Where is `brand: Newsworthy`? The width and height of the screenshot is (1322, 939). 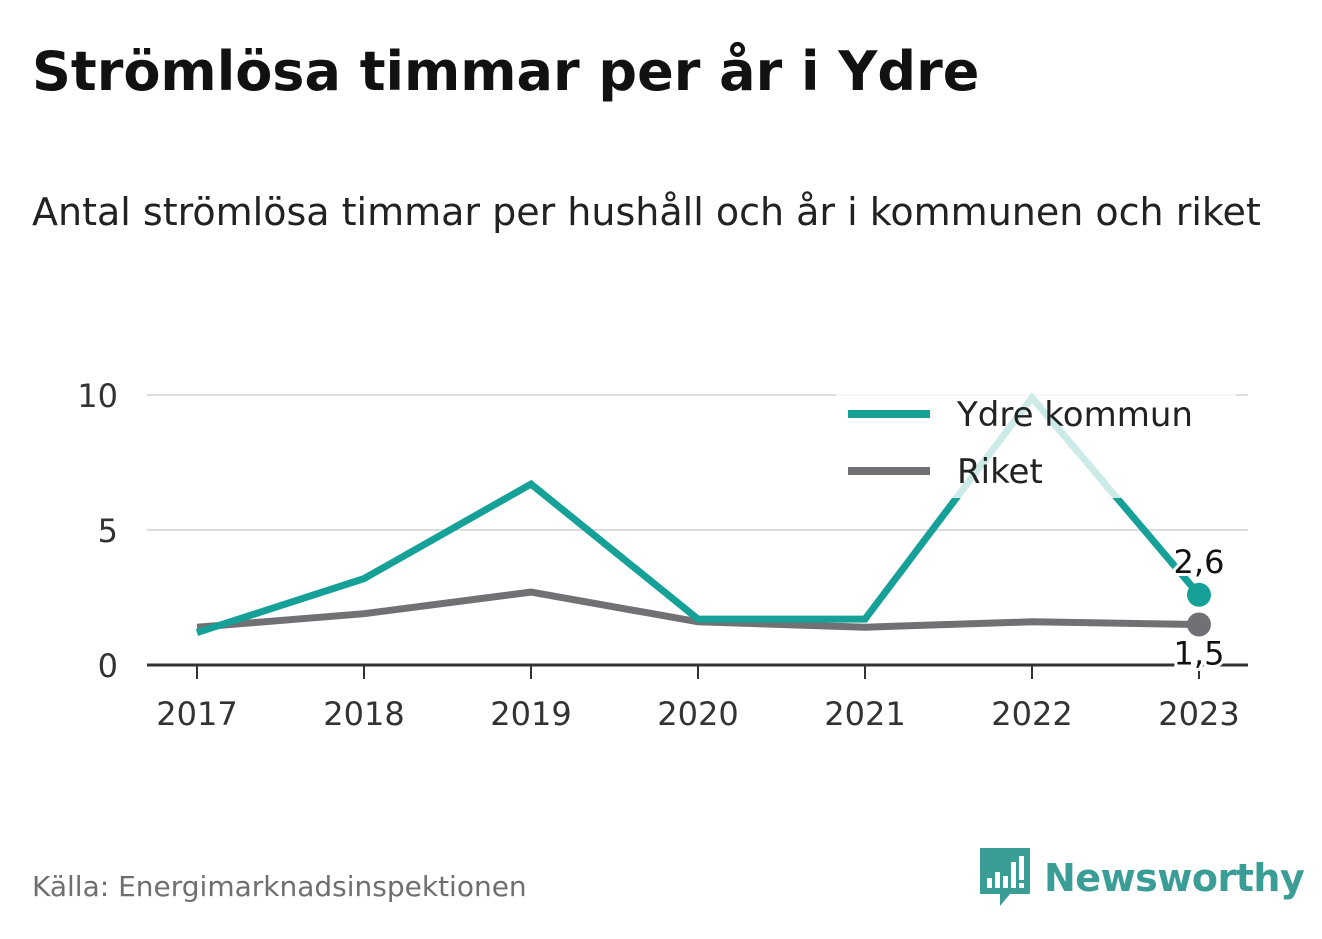 brand: Newsworthy is located at coordinates (1142, 878).